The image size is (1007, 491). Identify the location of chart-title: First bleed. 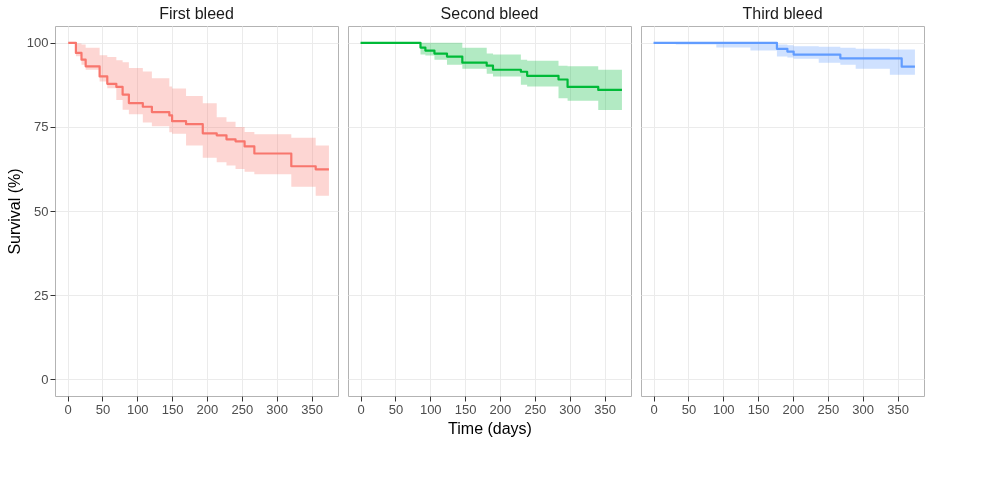
(196, 13).